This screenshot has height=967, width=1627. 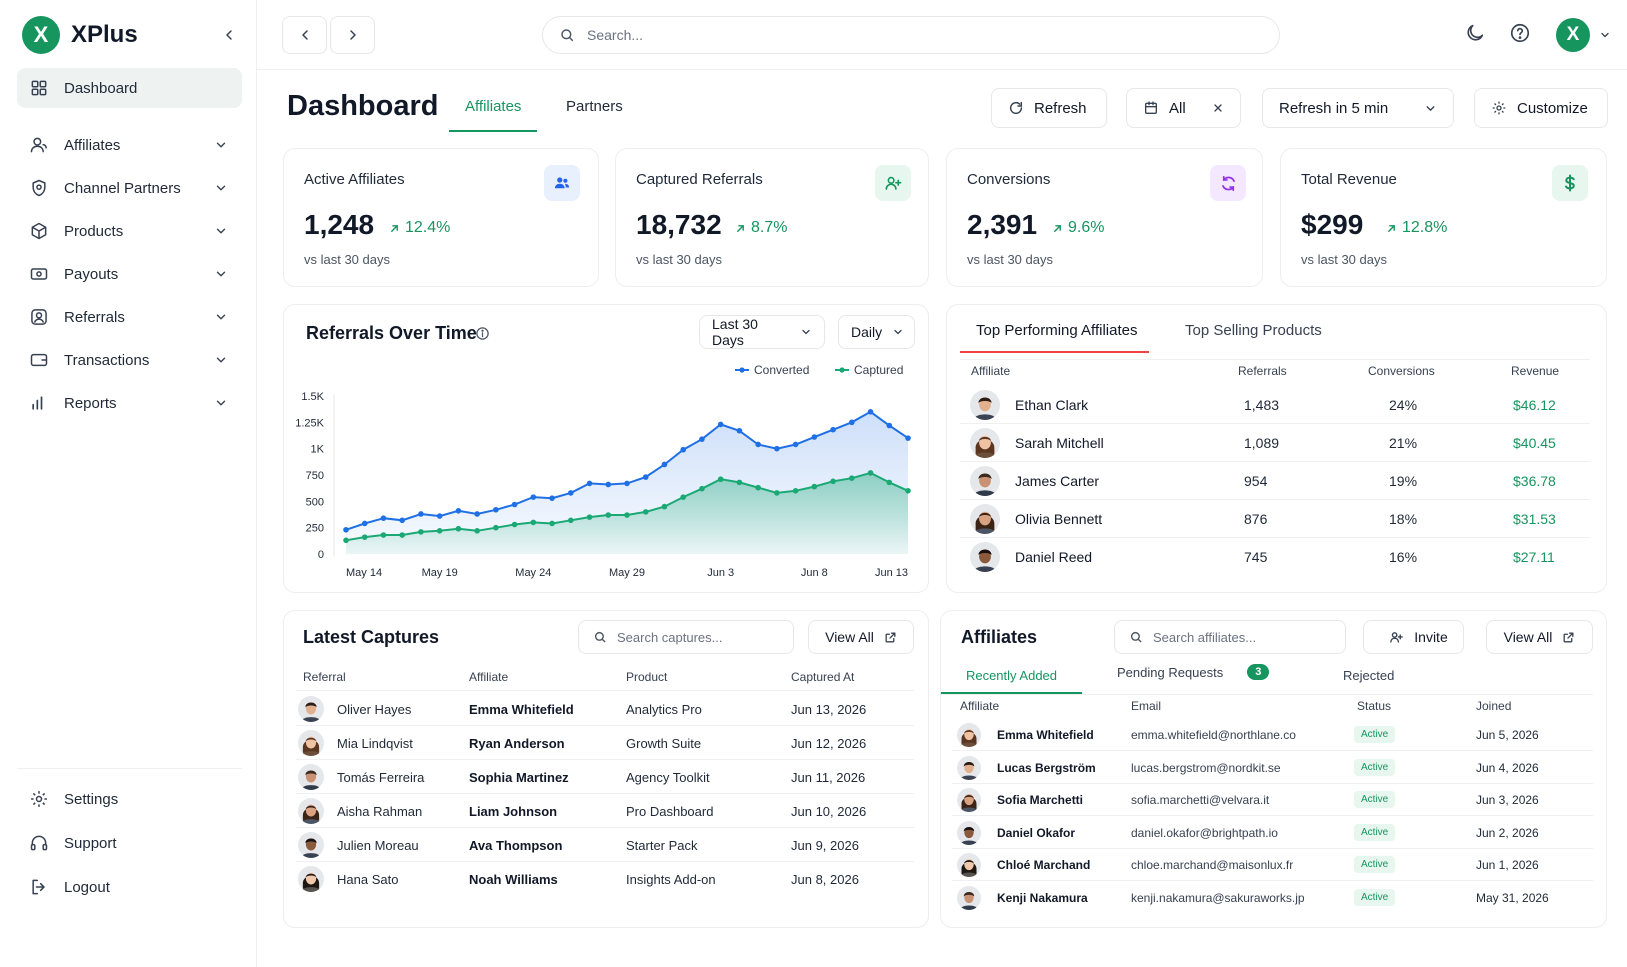 What do you see at coordinates (129, 317) in the screenshot?
I see `sidebar-item-referrals: Referrals` at bounding box center [129, 317].